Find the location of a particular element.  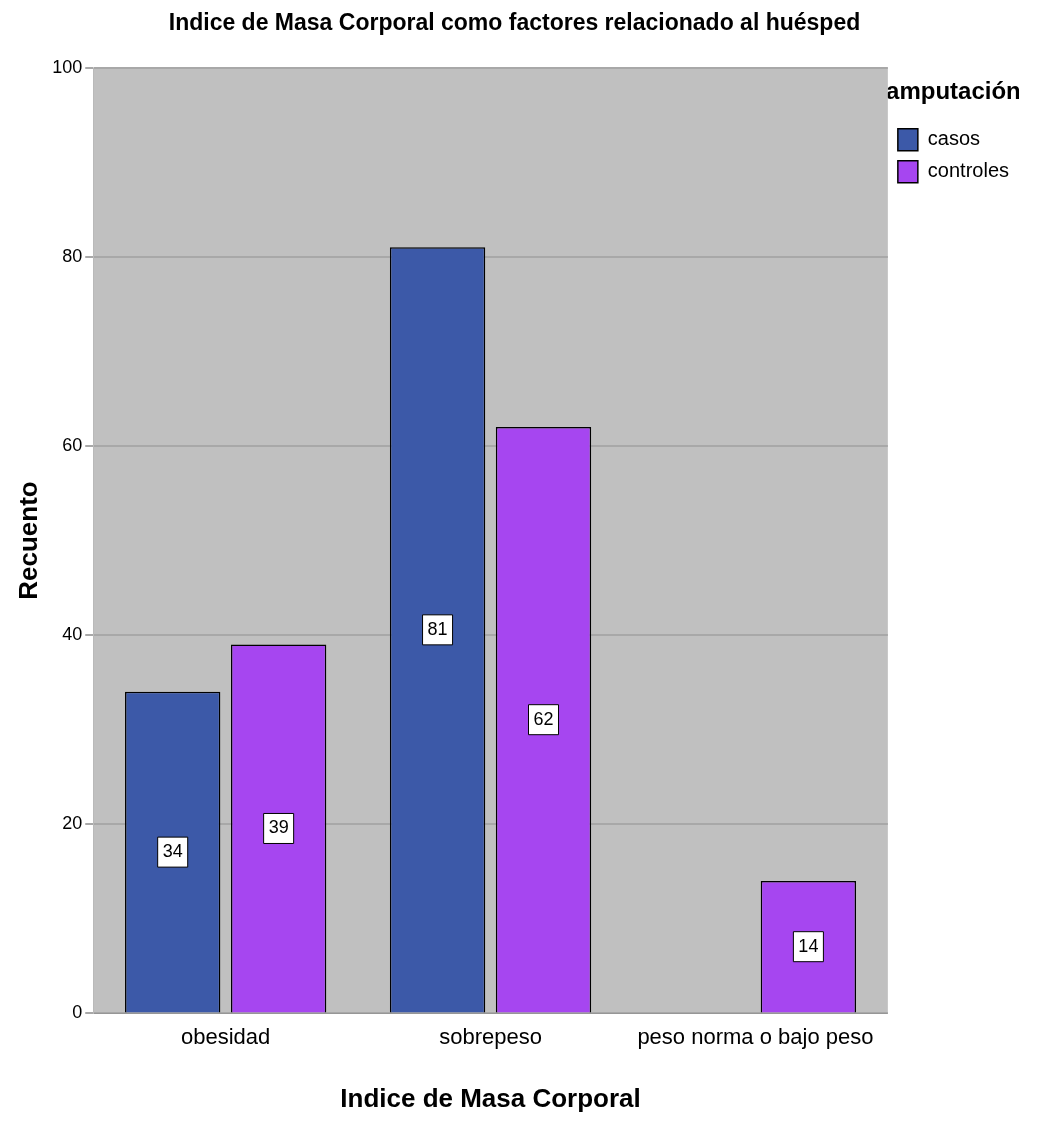

x-tick-label: peso norma o bajo peso is located at coordinates (755, 1036).